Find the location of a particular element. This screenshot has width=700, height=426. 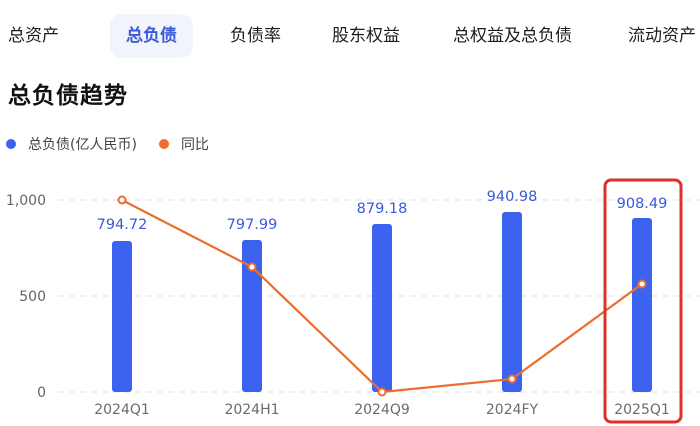

value-label: 797.99 is located at coordinates (252, 225).